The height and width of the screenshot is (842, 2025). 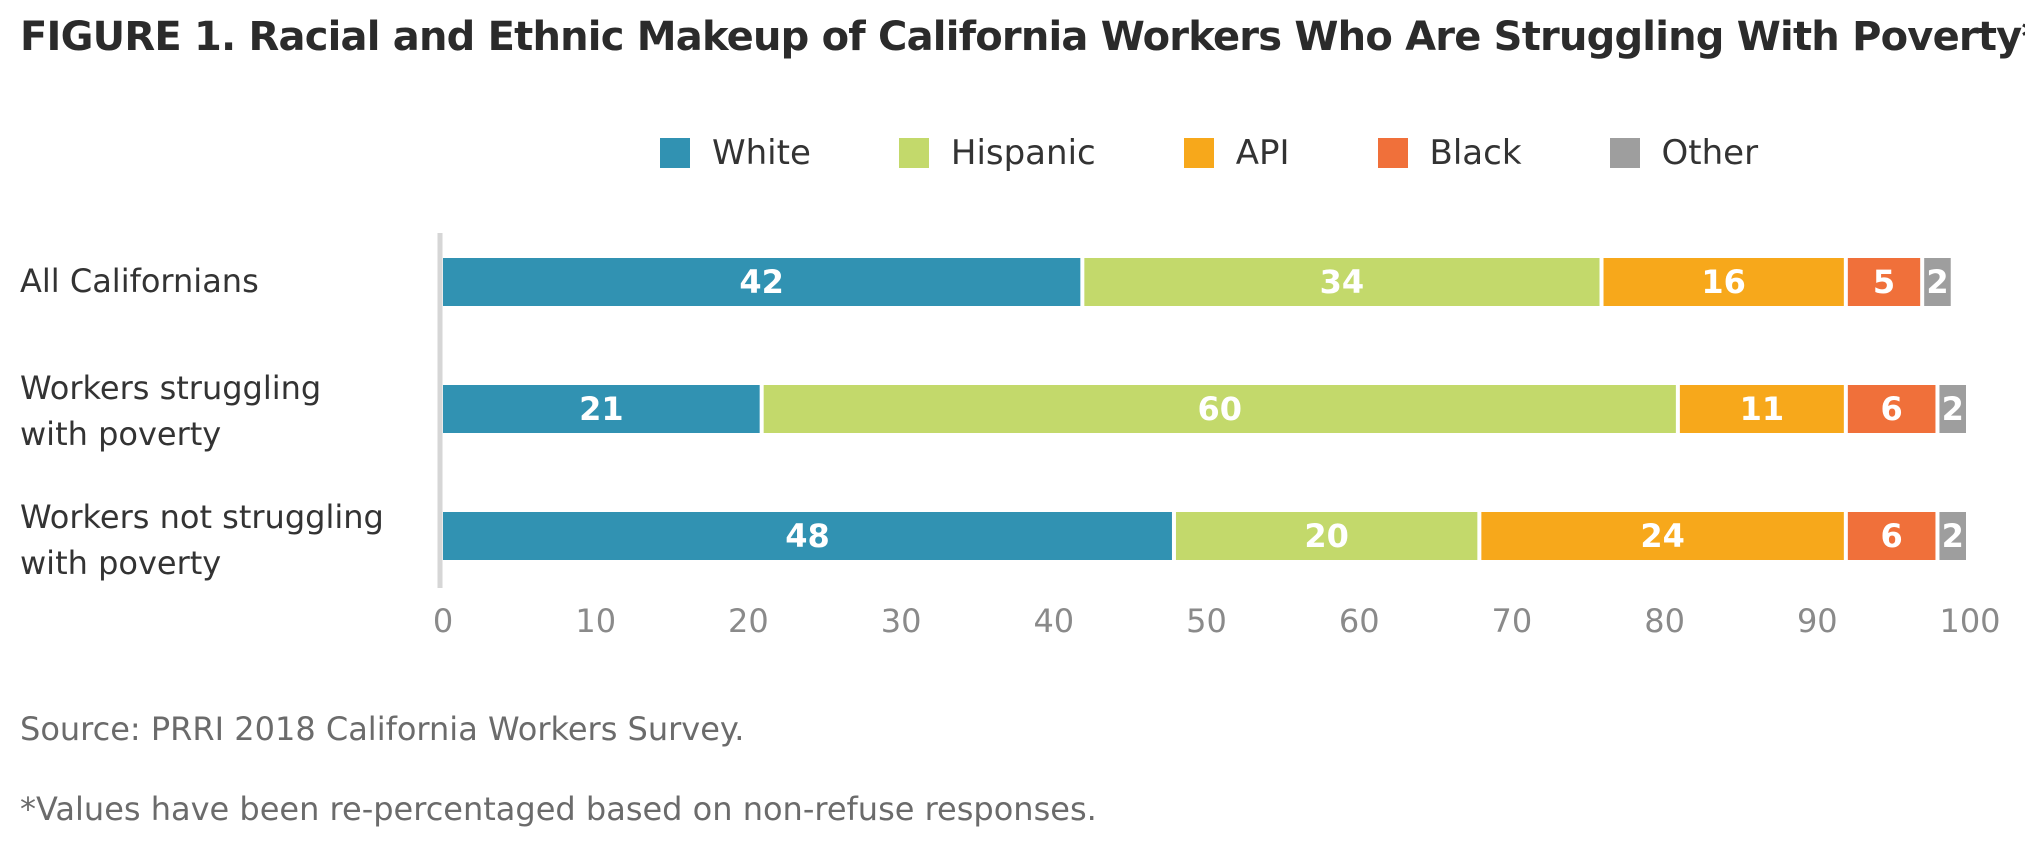 I want to click on legend-item-hispanic: Hispanic, so click(x=997, y=153).